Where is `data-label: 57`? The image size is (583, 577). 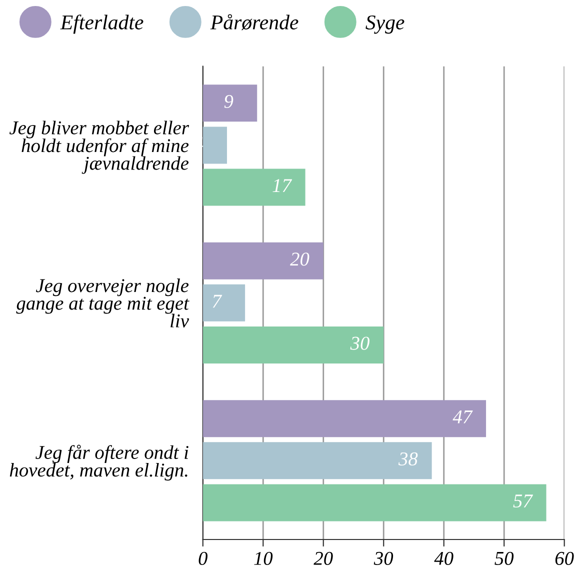 data-label: 57 is located at coordinates (523, 501).